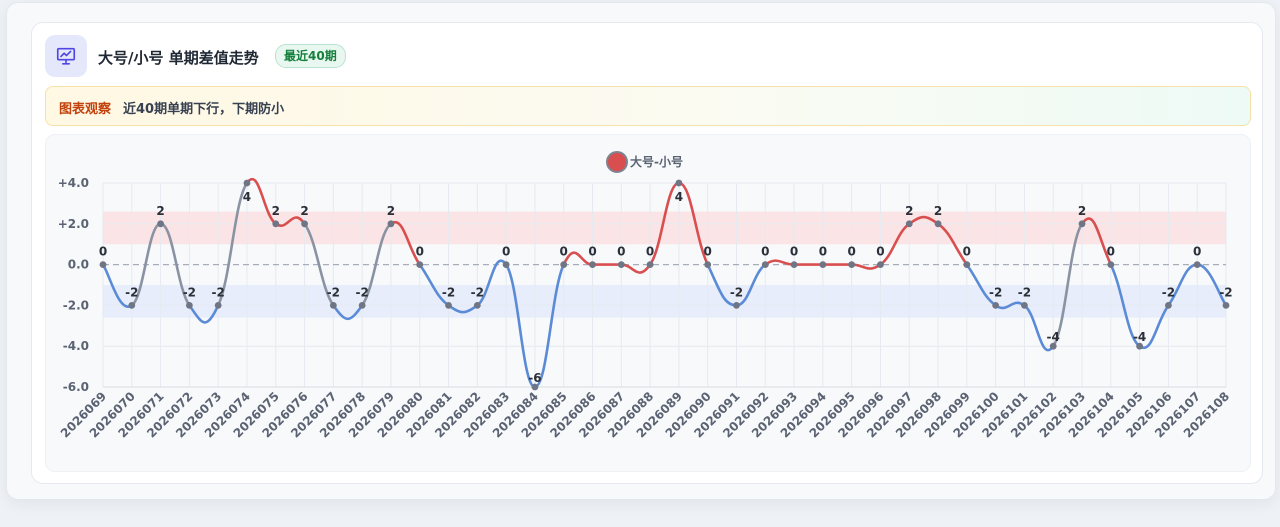 The width and height of the screenshot is (1280, 527). I want to click on y-tick-label: -4.0, so click(76, 346).